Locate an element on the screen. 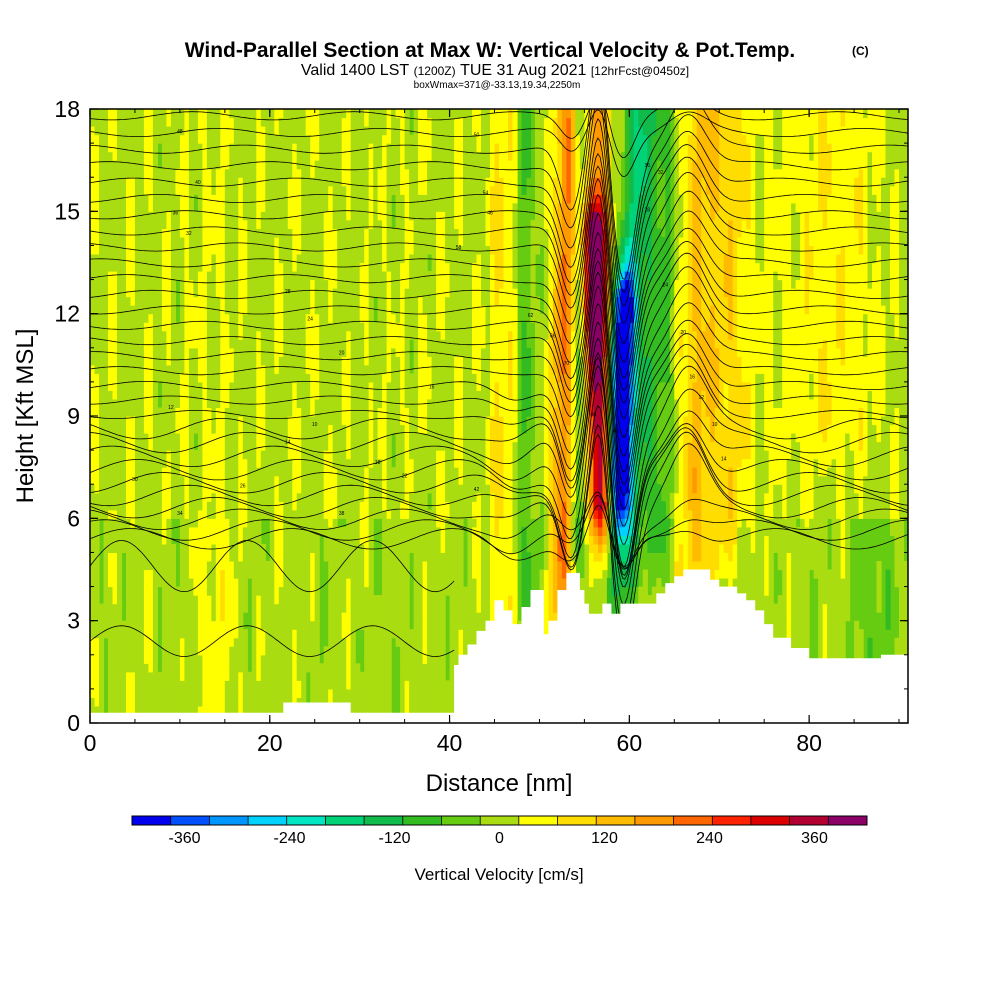 This screenshot has height=1000, width=1000. copyright-mark: (C) is located at coordinates (860, 51).